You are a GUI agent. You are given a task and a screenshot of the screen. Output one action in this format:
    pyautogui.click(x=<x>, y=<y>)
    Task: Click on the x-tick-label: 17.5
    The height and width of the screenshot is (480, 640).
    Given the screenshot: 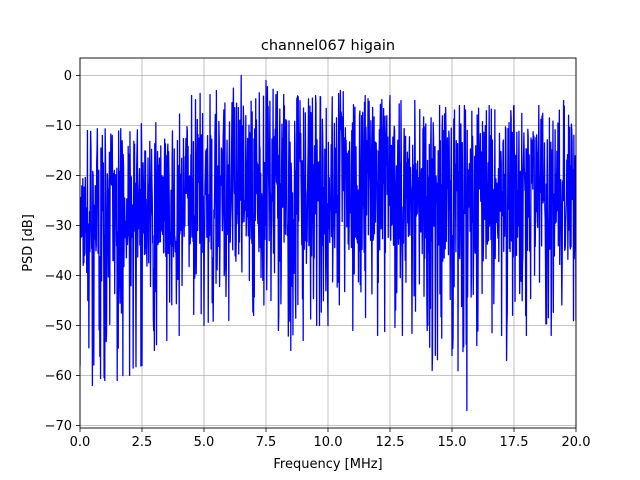 What is the action you would take?
    pyautogui.click(x=514, y=442)
    